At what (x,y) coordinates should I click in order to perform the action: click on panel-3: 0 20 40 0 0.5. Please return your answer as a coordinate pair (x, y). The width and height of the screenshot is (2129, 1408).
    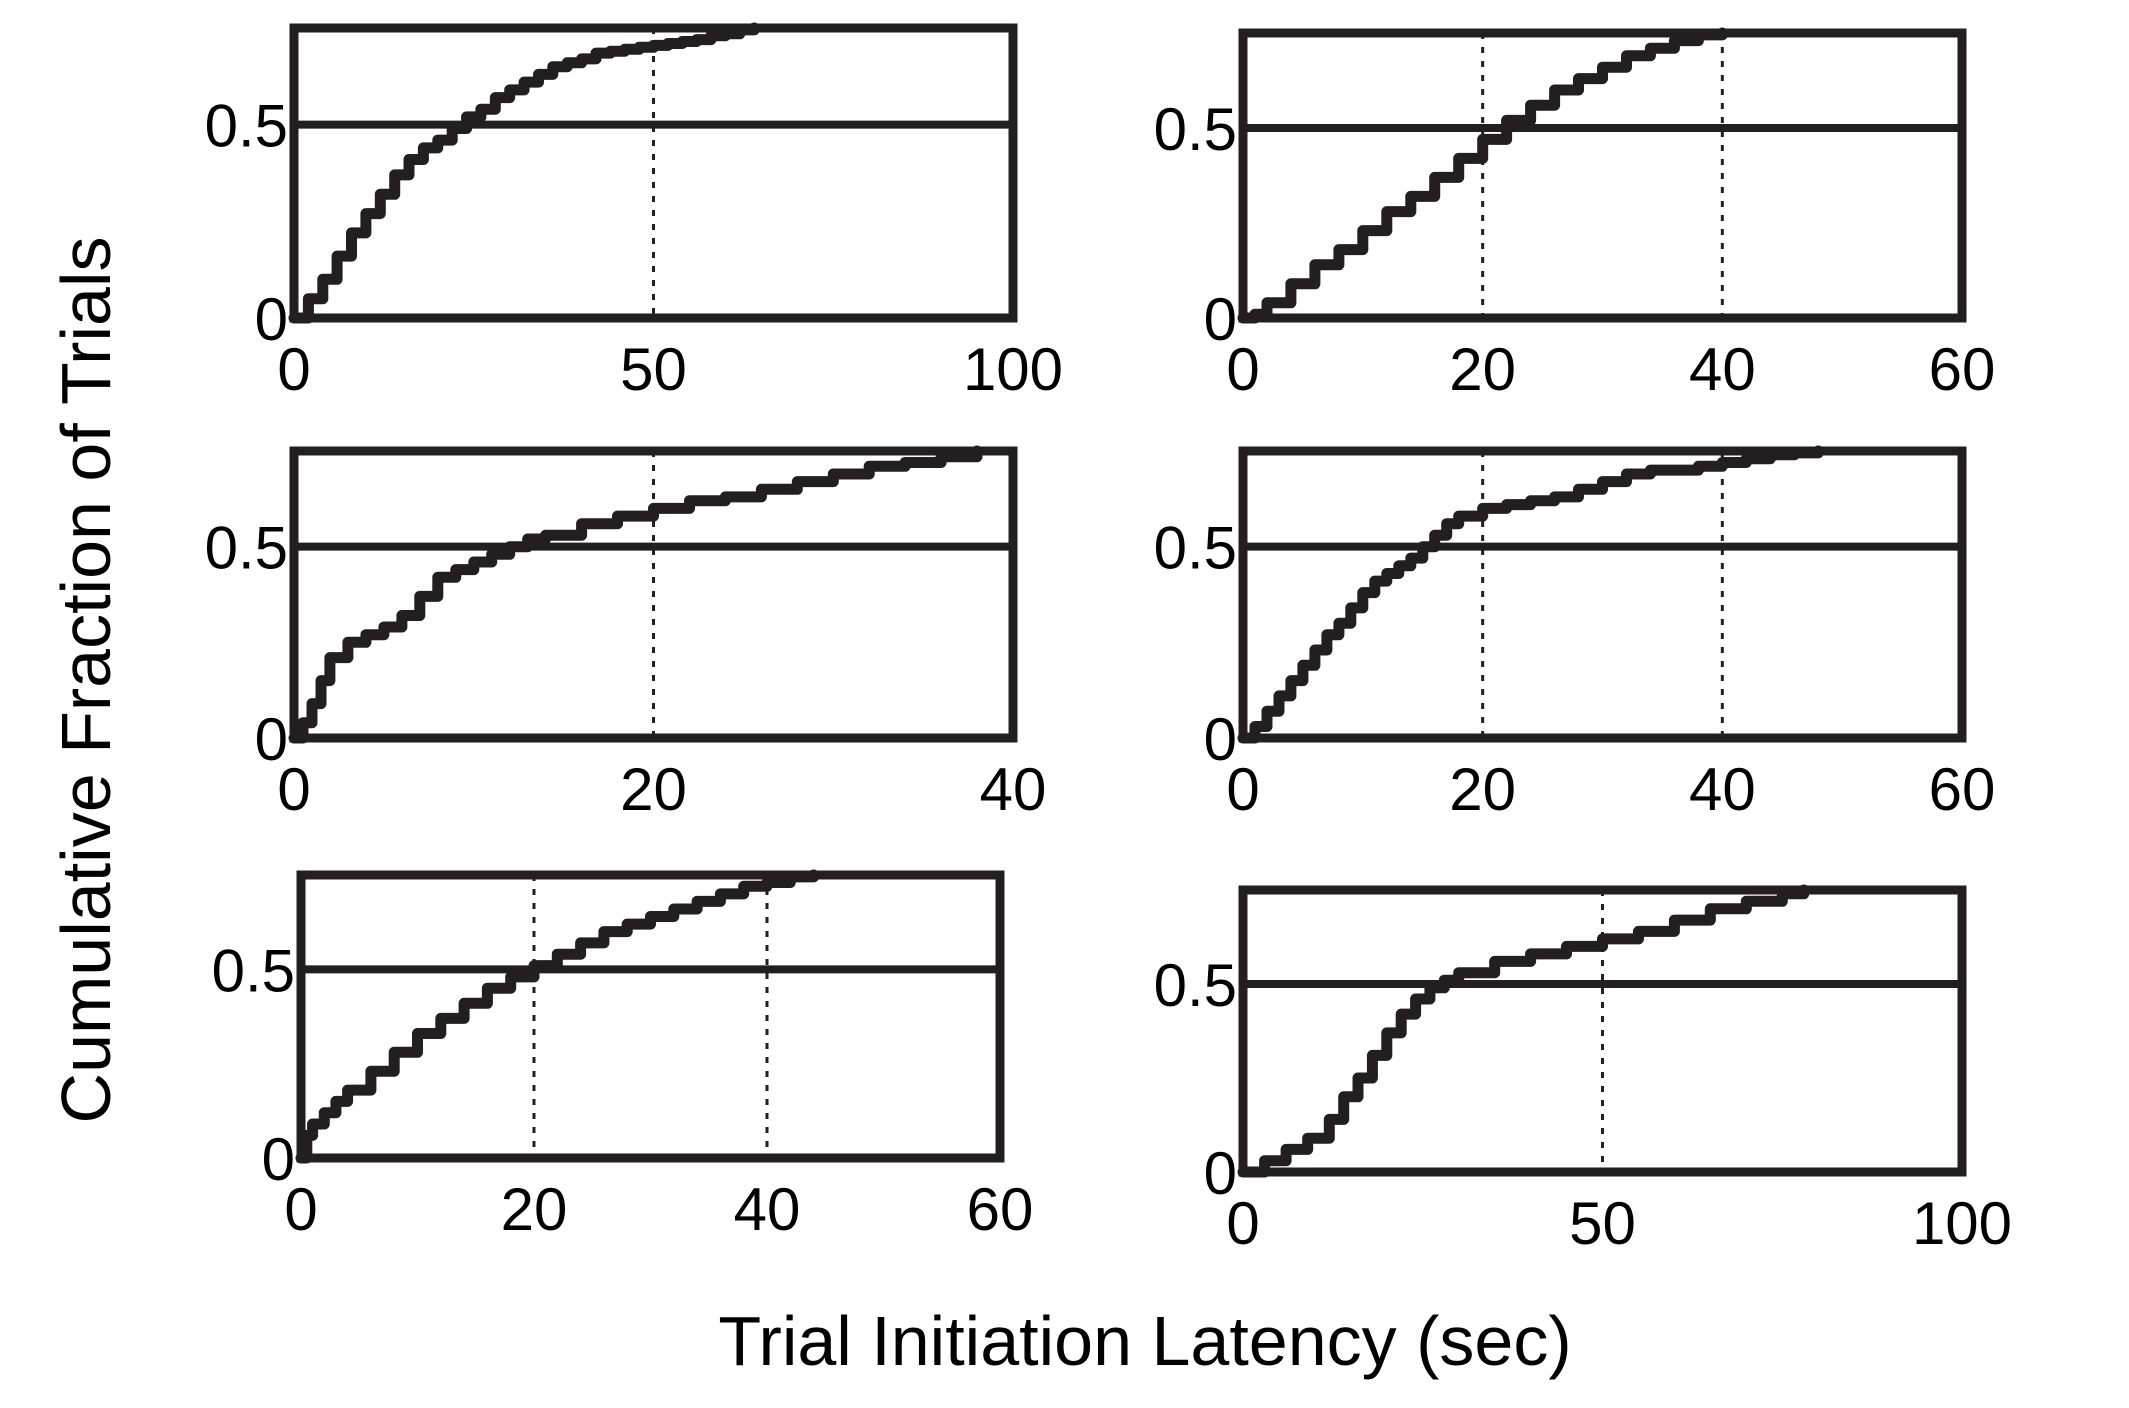
    Looking at the image, I should click on (626, 634).